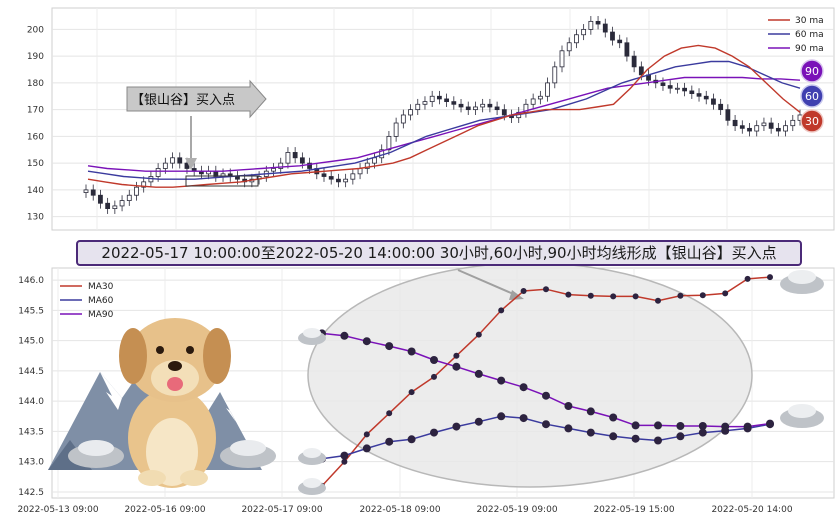 This screenshot has height=520, width=839. I want to click on ingot-end-b, so click(802, 416).